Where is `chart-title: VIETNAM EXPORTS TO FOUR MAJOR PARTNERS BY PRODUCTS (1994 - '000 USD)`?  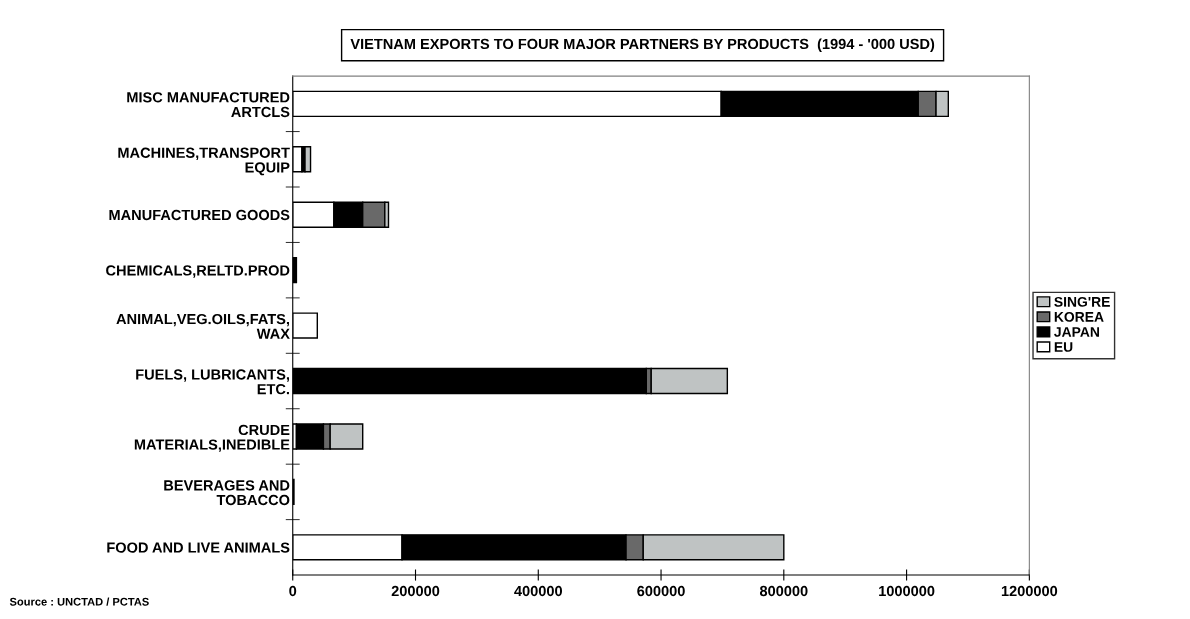 chart-title: VIETNAM EXPORTS TO FOUR MAJOR PARTNERS BY PRODUCTS (1994 - '000 USD) is located at coordinates (642, 45).